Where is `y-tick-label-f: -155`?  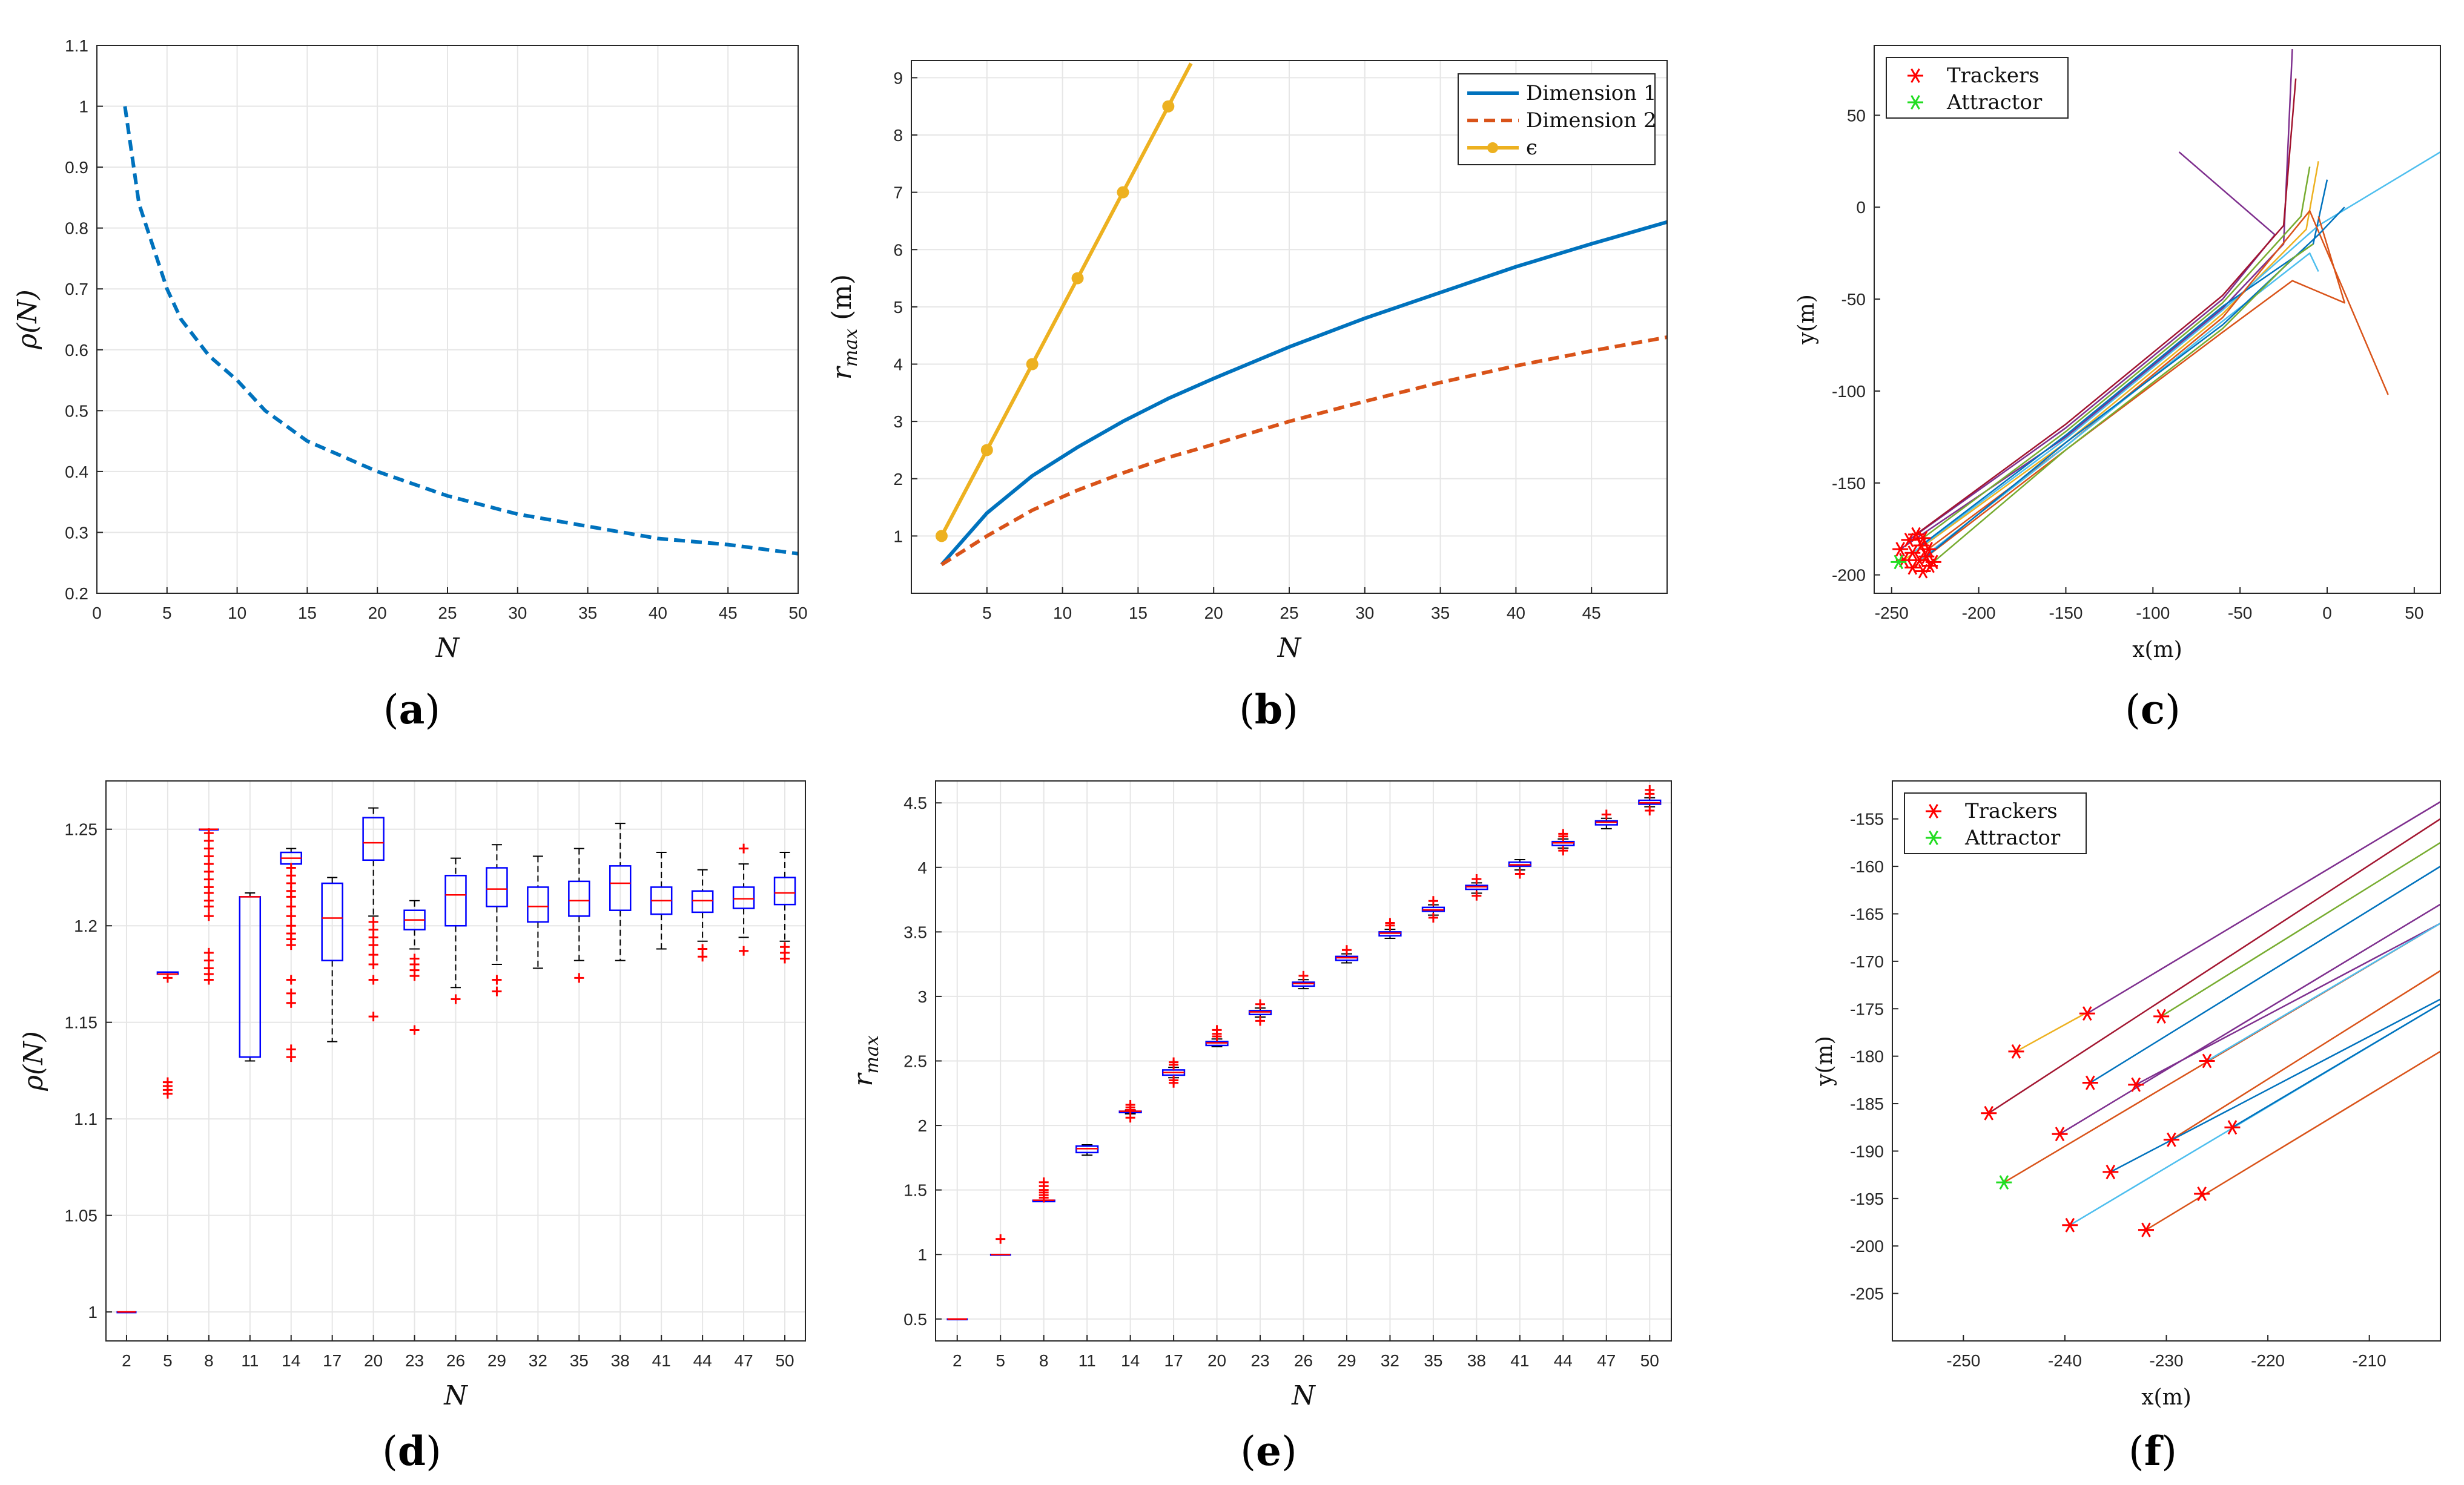 y-tick-label-f: -155 is located at coordinates (1867, 819).